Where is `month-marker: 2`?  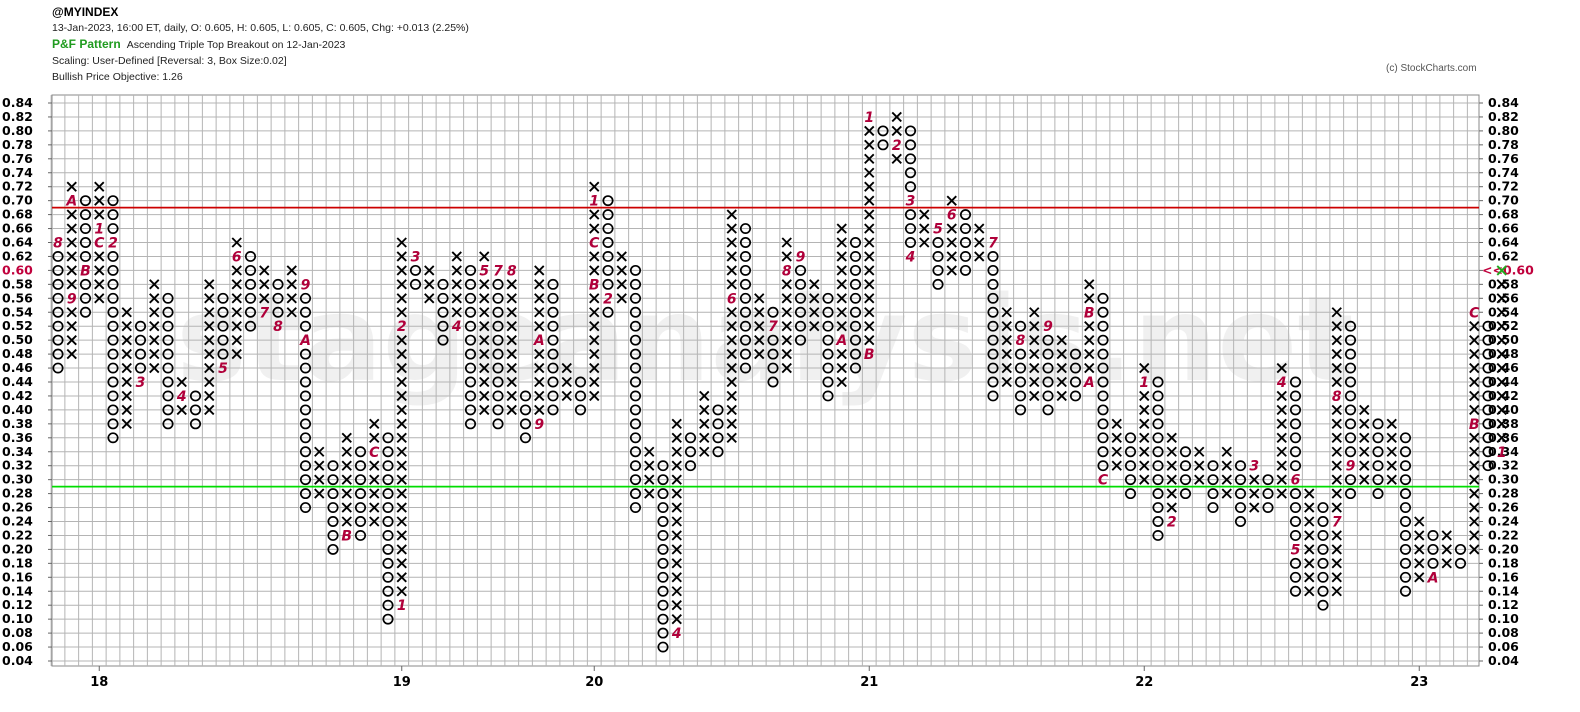
month-marker: 2 is located at coordinates (1172, 523).